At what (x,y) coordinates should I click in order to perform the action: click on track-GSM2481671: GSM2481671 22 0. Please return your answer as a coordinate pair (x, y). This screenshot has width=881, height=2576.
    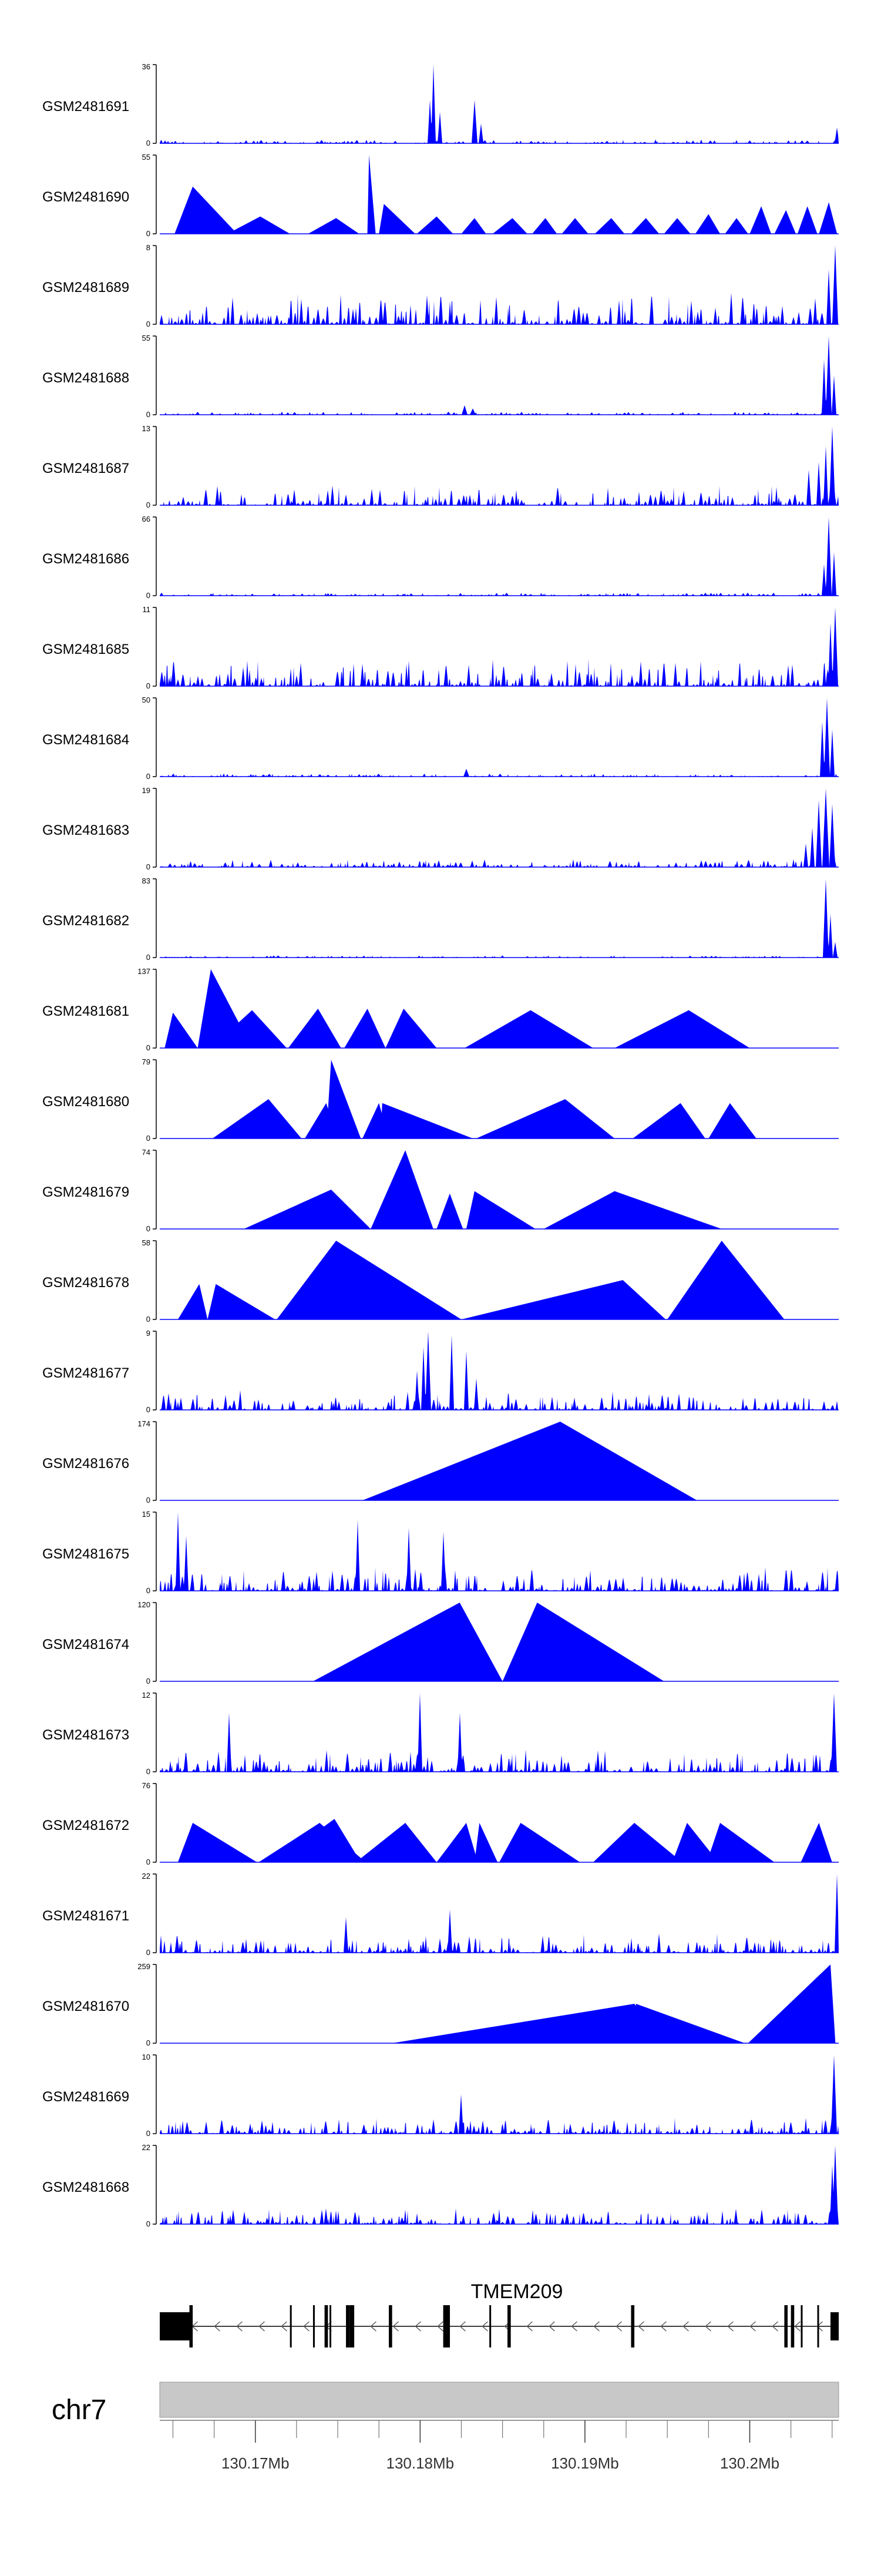
    Looking at the image, I should click on (441, 1915).